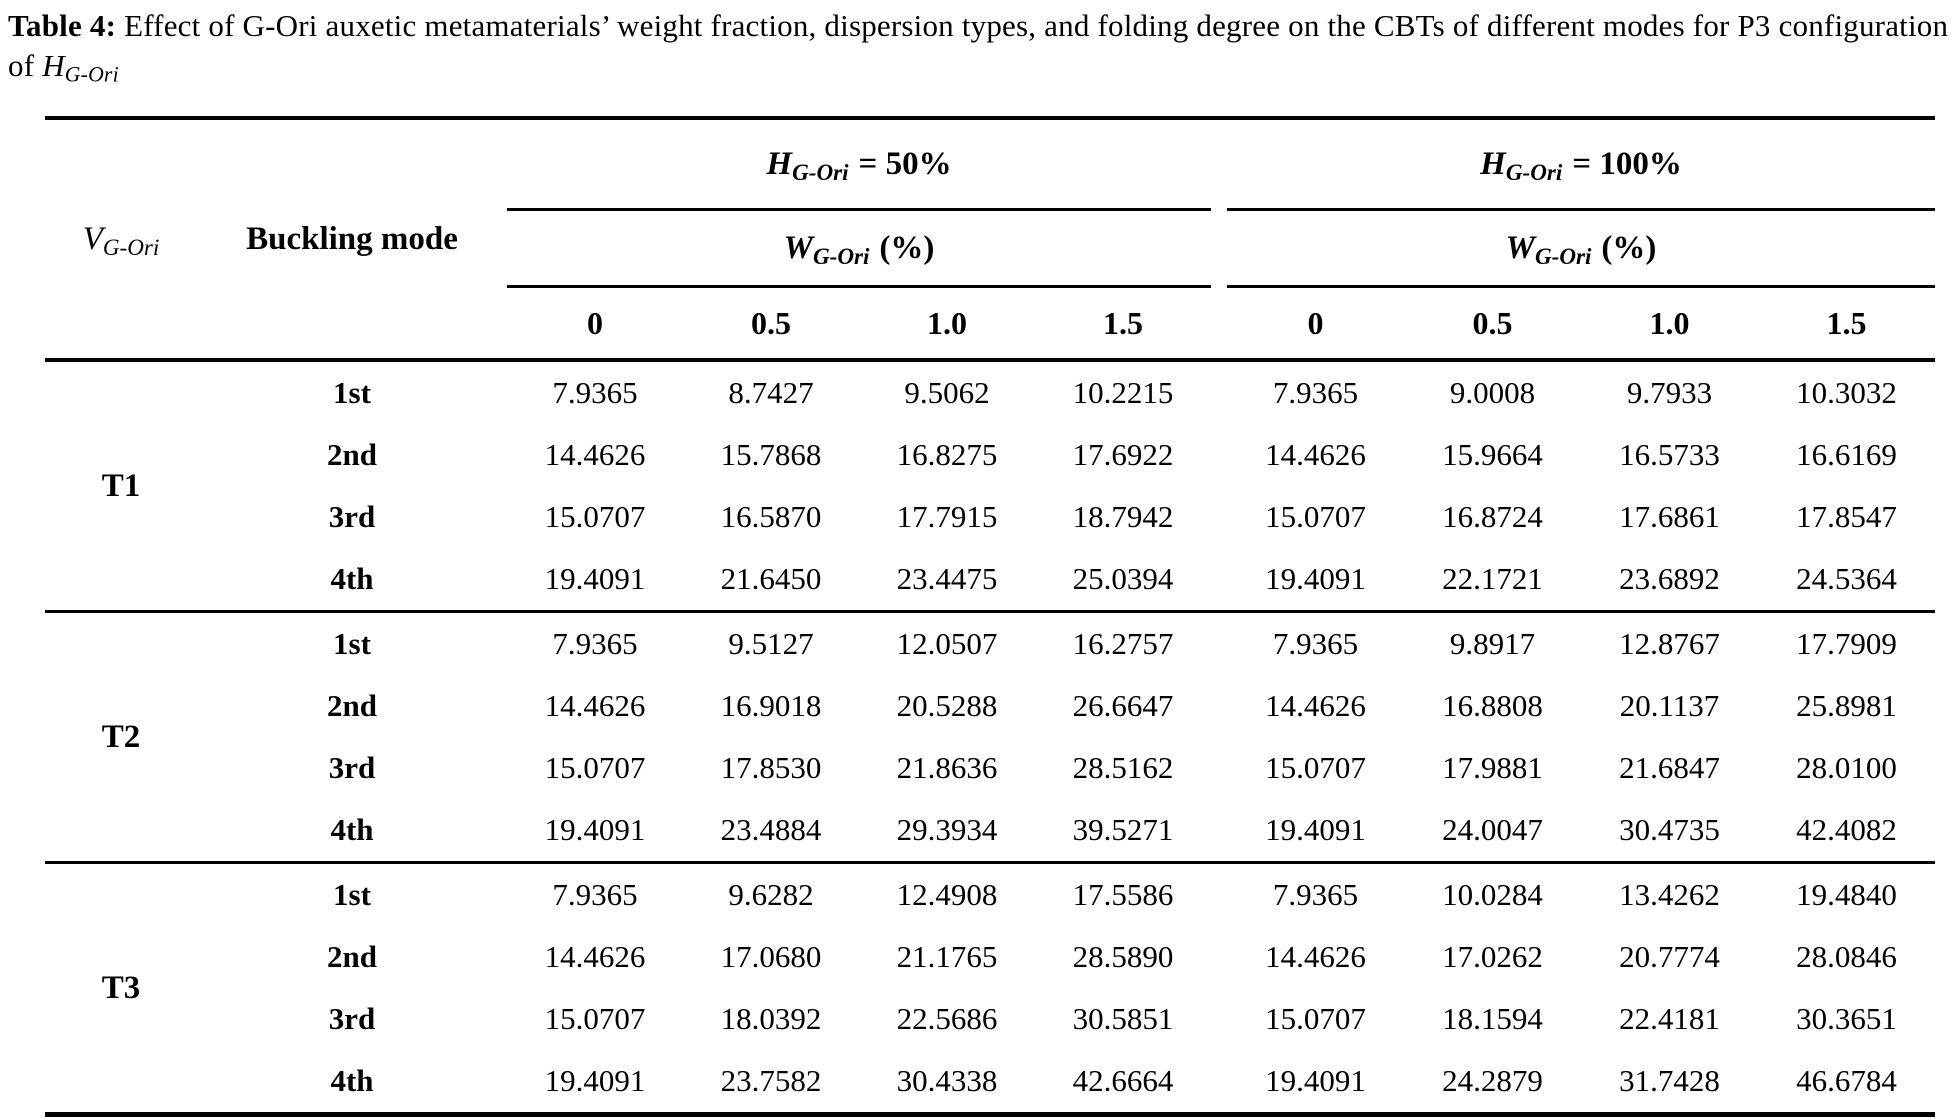 This screenshot has height=1118, width=1960. I want to click on cbt-value: 17.7915, so click(947, 516).